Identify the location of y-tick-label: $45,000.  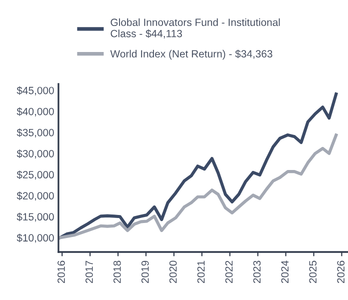
(35, 91).